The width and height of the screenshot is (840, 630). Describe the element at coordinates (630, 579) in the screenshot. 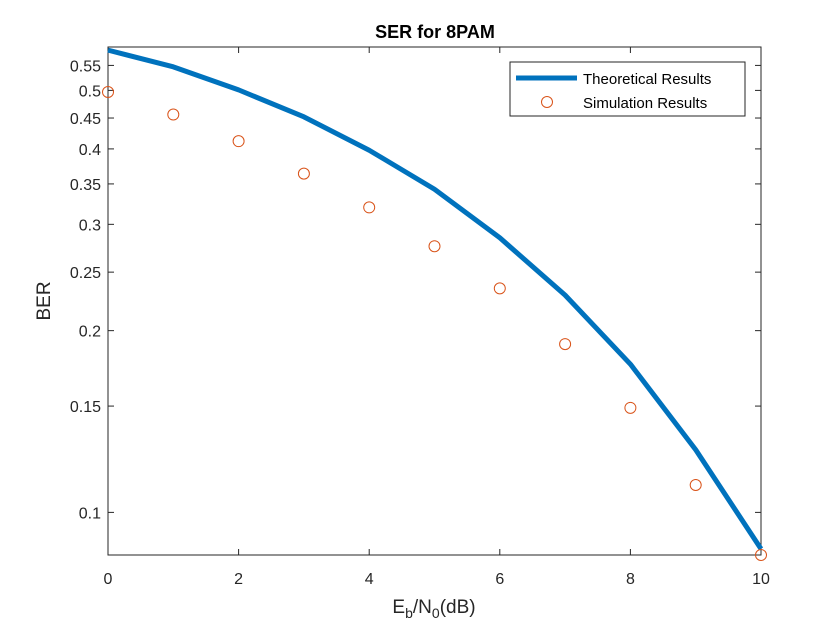

I see `x-tick-label: 8` at that location.